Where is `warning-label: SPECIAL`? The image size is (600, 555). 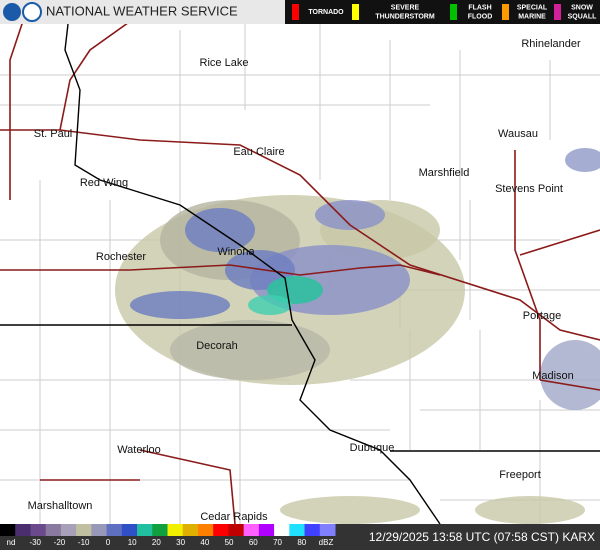 warning-label: SPECIAL is located at coordinates (532, 7).